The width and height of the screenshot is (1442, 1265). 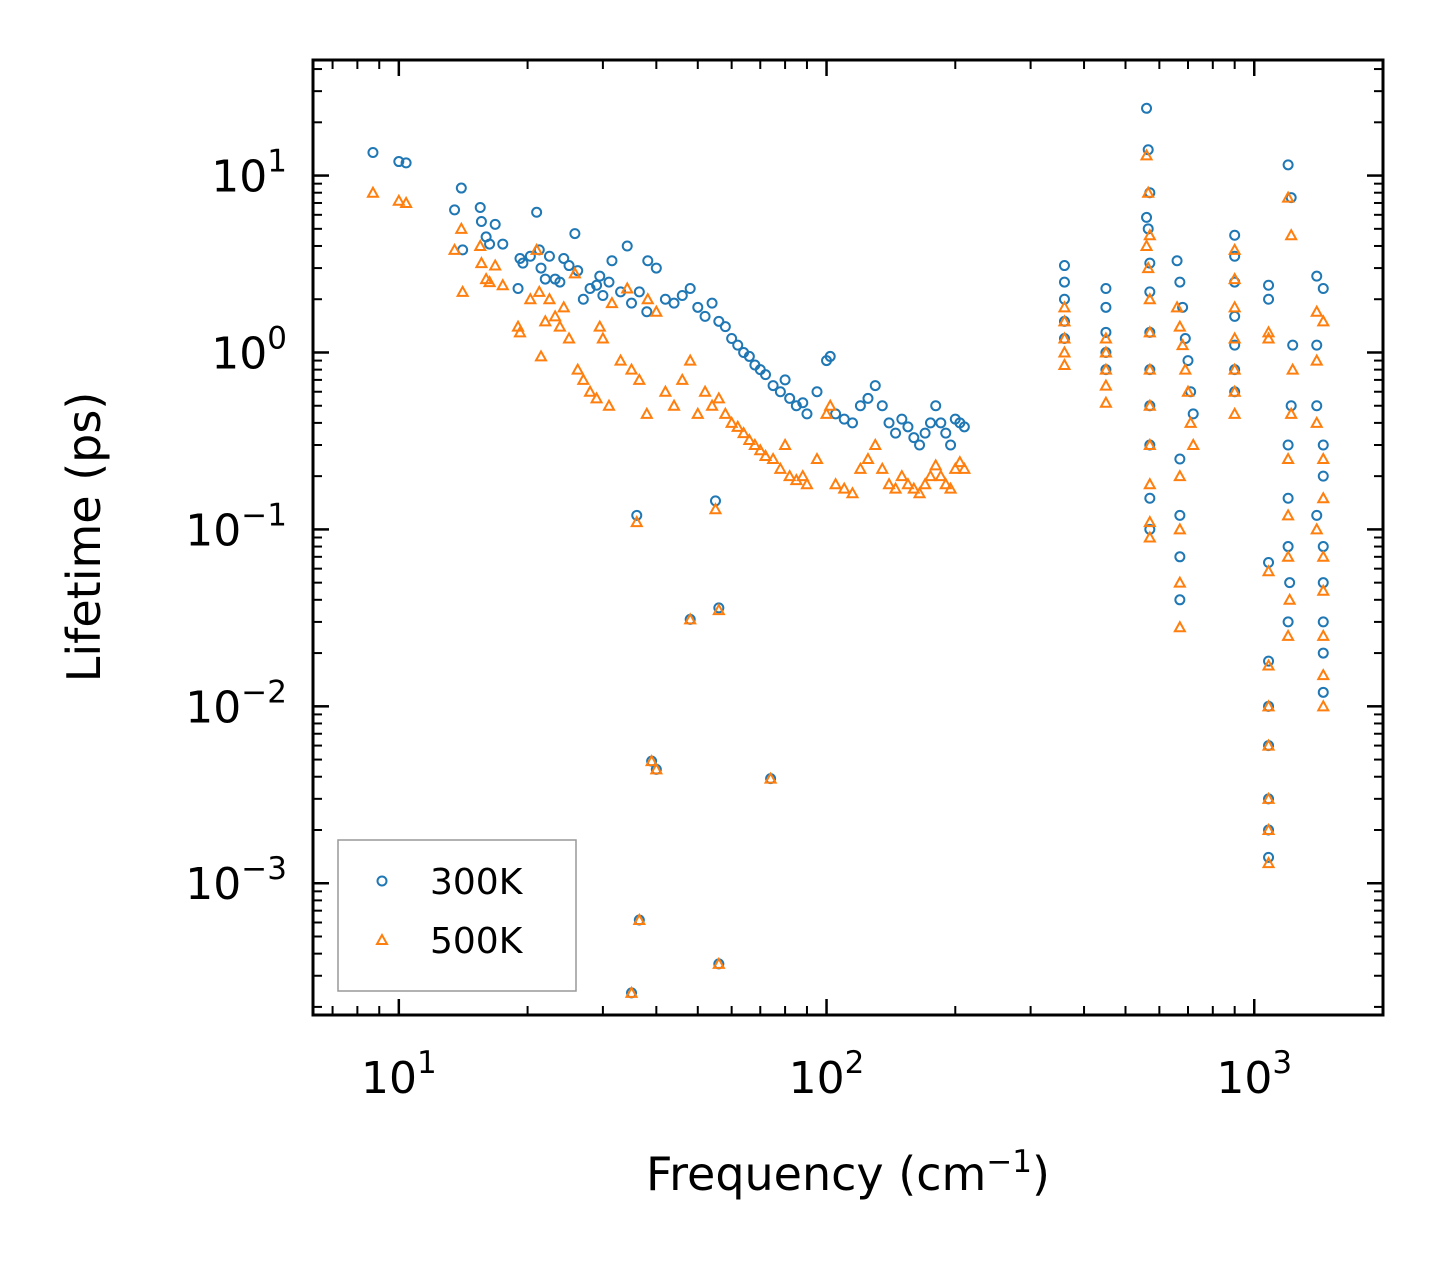 I want to click on y-tick-labels: 10¹ 10⁰ 10⁻¹ 10⁻² 10⁻³, so click(x=236, y=527).